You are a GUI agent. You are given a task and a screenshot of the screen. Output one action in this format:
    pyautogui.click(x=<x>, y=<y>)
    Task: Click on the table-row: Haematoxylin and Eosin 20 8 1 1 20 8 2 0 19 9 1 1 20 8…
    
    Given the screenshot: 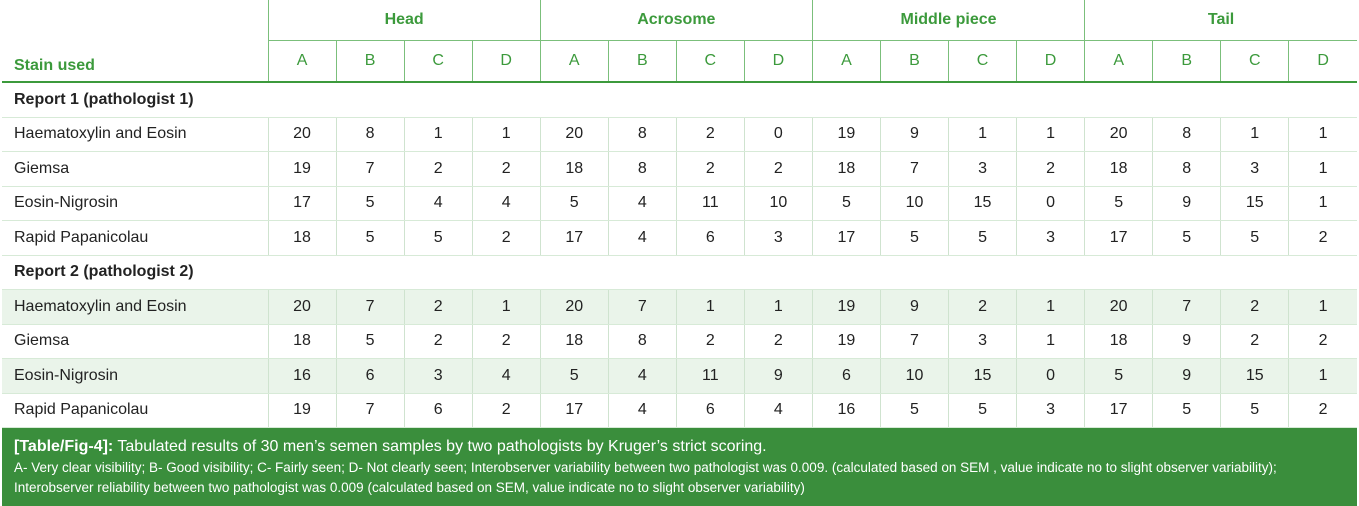 What is the action you would take?
    pyautogui.click(x=679, y=134)
    